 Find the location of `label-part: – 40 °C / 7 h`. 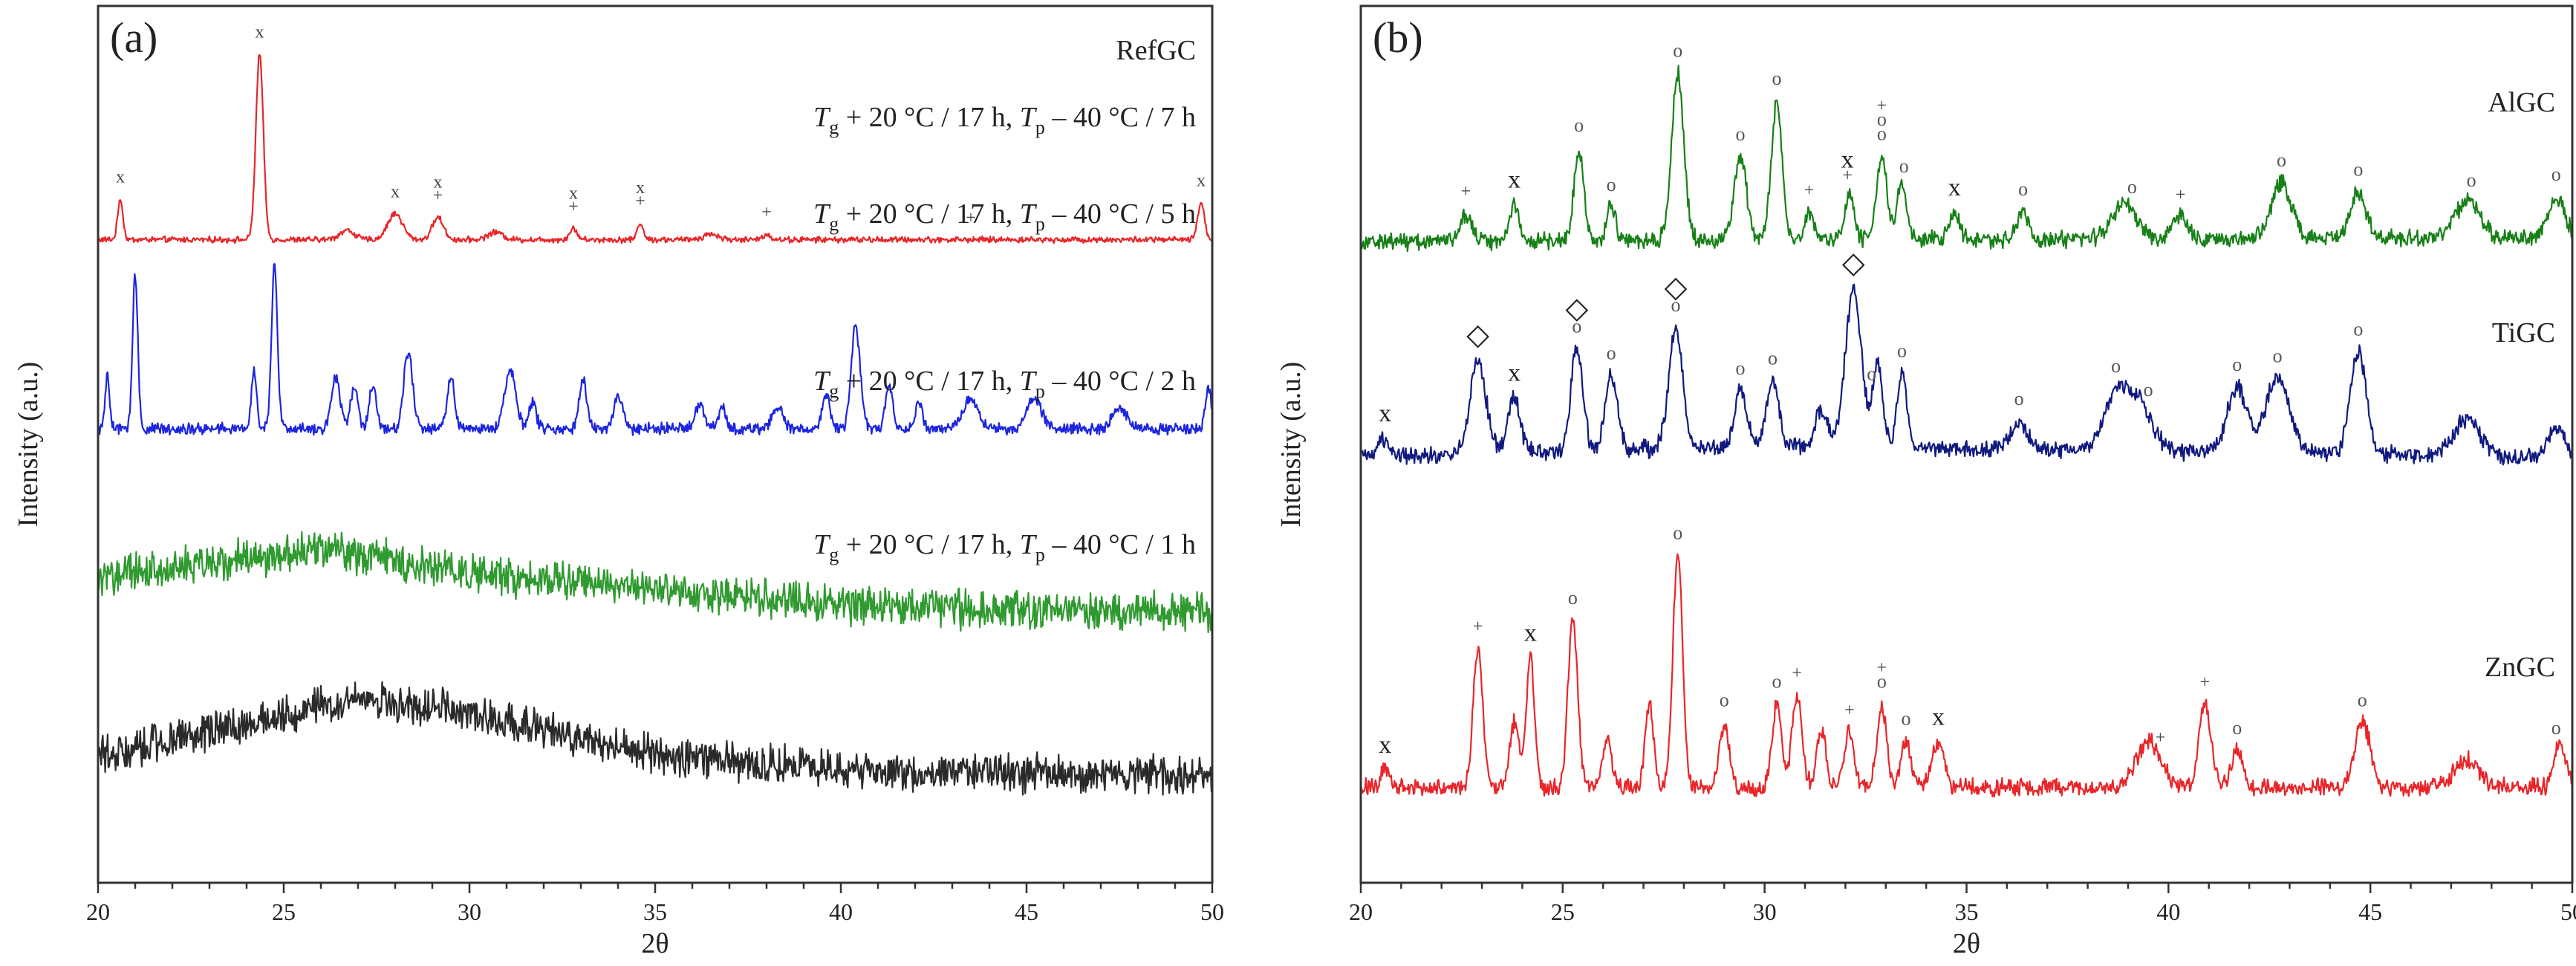

label-part: – 40 °C / 7 h is located at coordinates (1120, 117).